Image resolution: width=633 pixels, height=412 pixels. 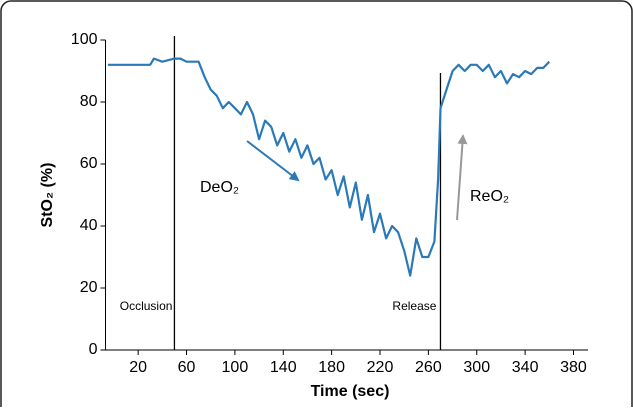 What do you see at coordinates (219, 187) in the screenshot?
I see `annotation: DeO₂` at bounding box center [219, 187].